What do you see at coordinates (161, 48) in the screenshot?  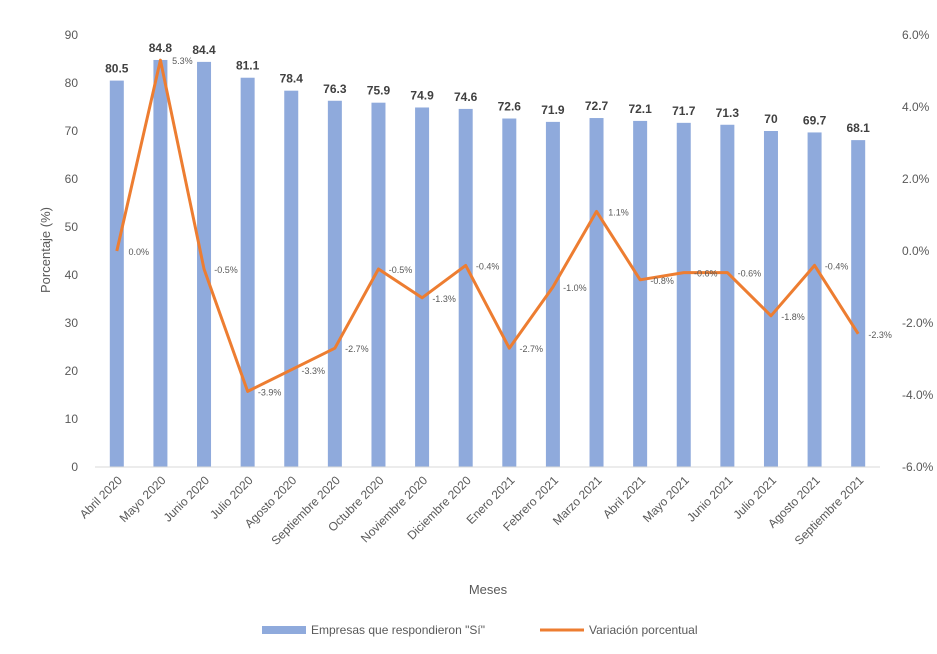 I see `bar-value-label: 84.8` at bounding box center [161, 48].